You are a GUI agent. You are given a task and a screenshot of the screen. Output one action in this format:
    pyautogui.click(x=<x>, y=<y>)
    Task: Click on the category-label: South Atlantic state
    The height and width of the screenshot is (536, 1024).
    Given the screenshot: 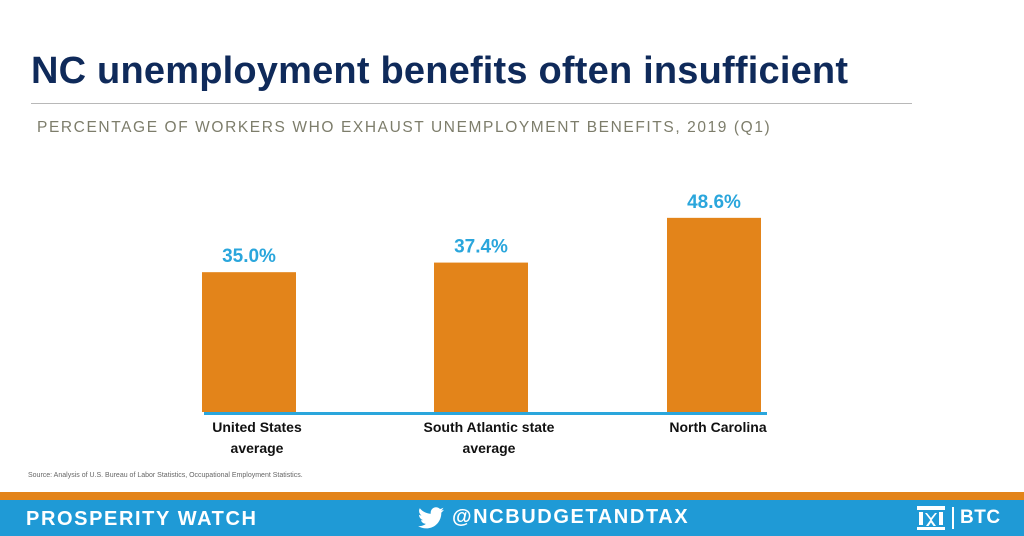 What is the action you would take?
    pyautogui.click(x=489, y=427)
    